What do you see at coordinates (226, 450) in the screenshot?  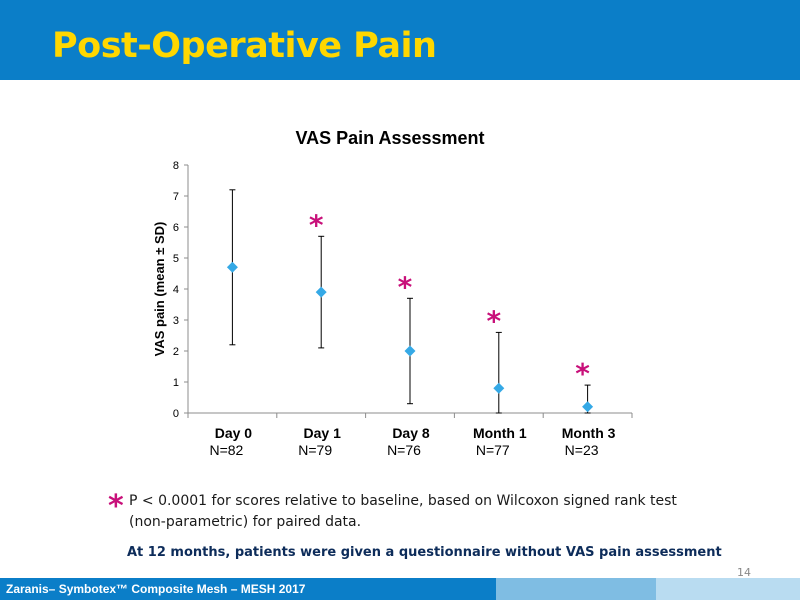 I see `n-label-1: N=82` at bounding box center [226, 450].